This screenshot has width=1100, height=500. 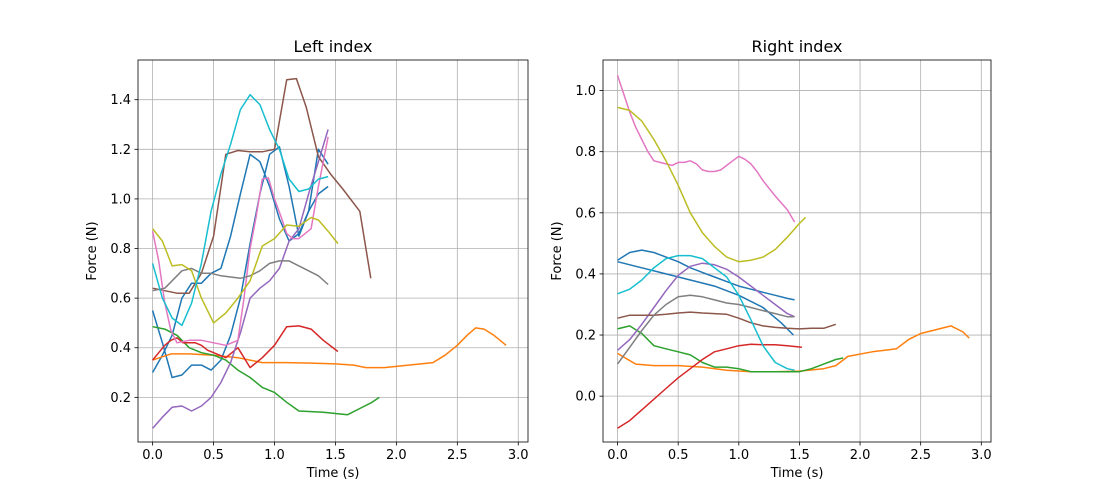 What do you see at coordinates (120, 150) in the screenshot?
I see `y-tick-label: 1.2` at bounding box center [120, 150].